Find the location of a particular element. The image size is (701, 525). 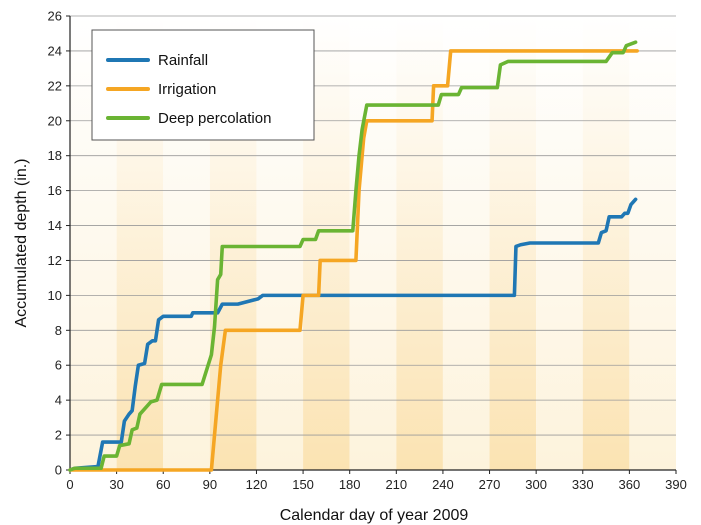

legend-box is located at coordinates (203, 85).